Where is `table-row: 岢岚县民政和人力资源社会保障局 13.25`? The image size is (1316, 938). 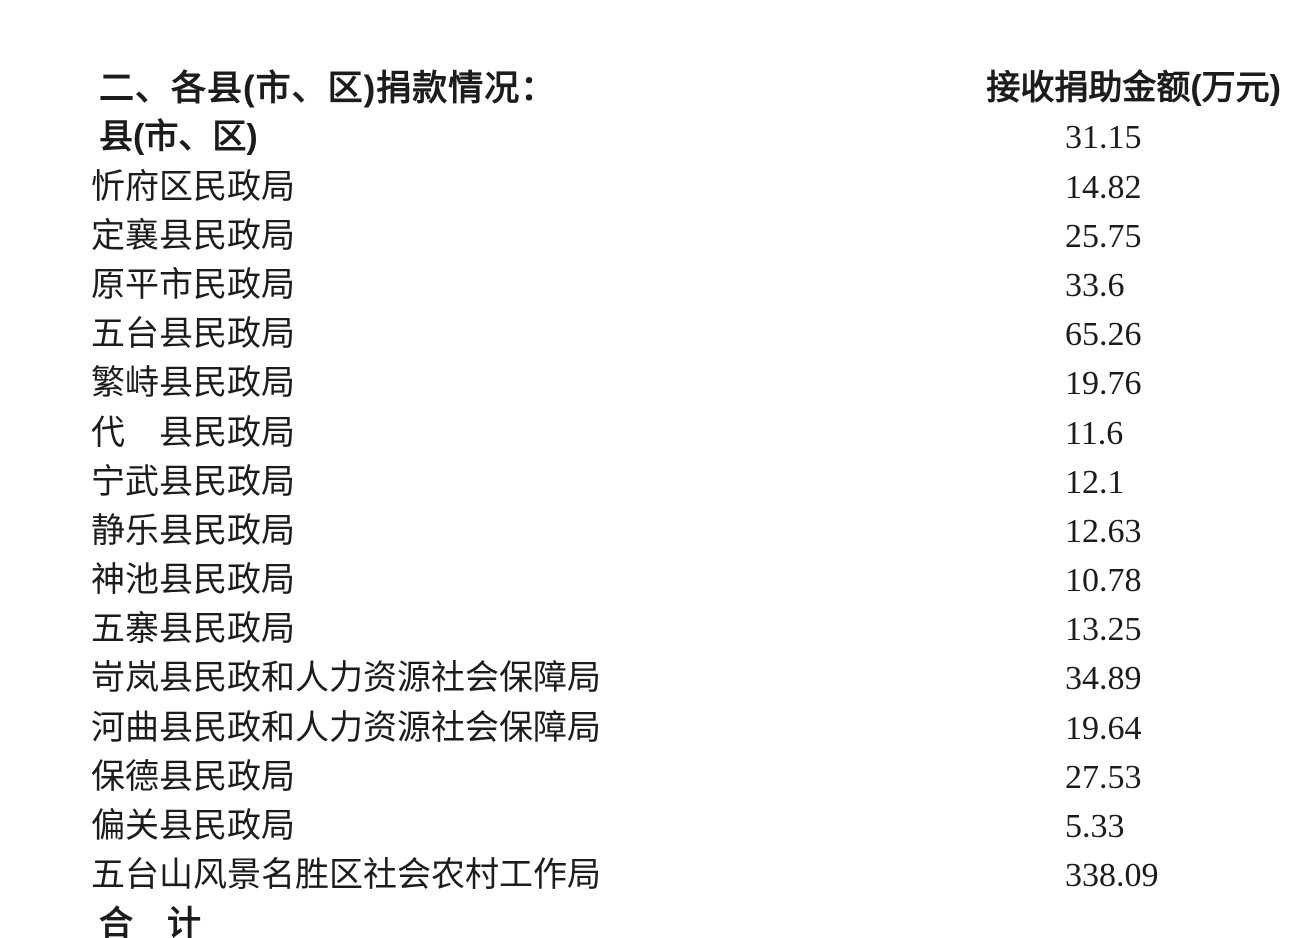 table-row: 岢岚县民政和人力资源社会保障局 13.25 is located at coordinates (678, 651).